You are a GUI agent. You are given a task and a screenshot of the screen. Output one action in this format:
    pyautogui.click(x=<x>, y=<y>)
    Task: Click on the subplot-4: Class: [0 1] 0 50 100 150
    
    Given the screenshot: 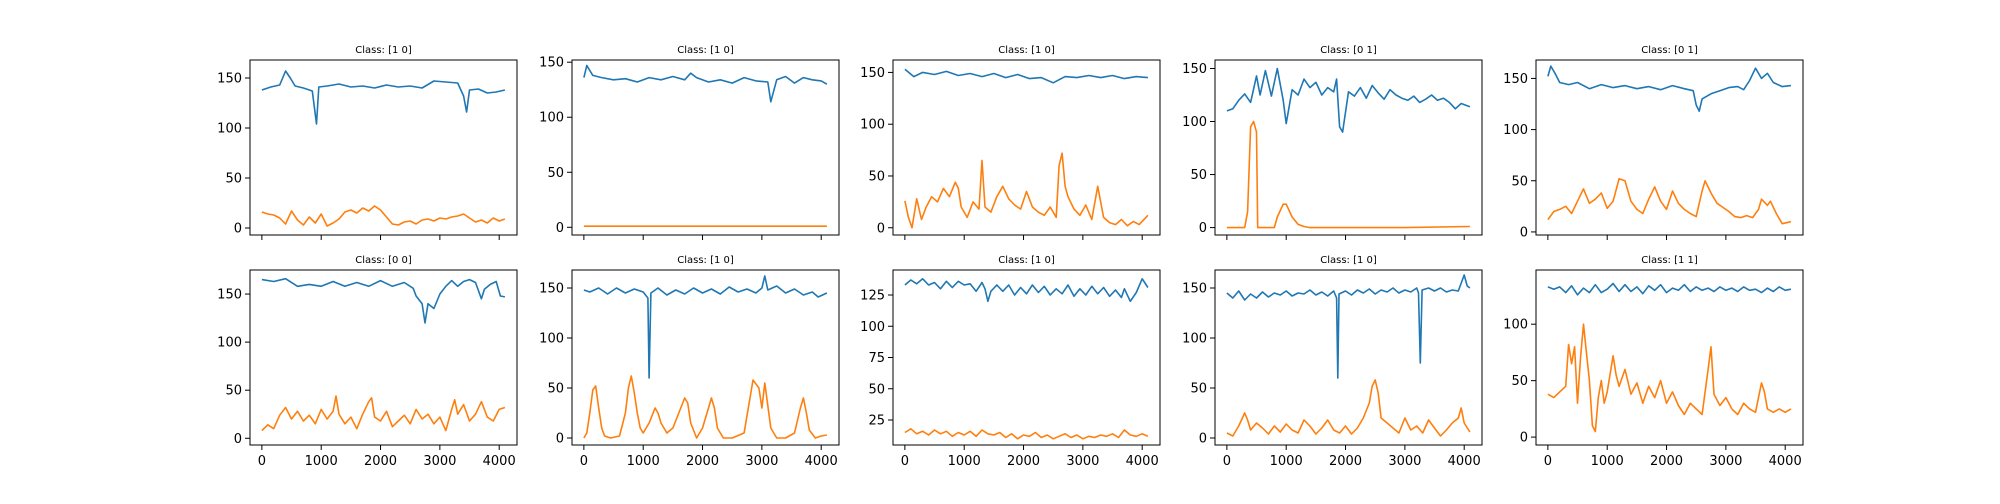 What is the action you would take?
    pyautogui.click(x=1332, y=142)
    